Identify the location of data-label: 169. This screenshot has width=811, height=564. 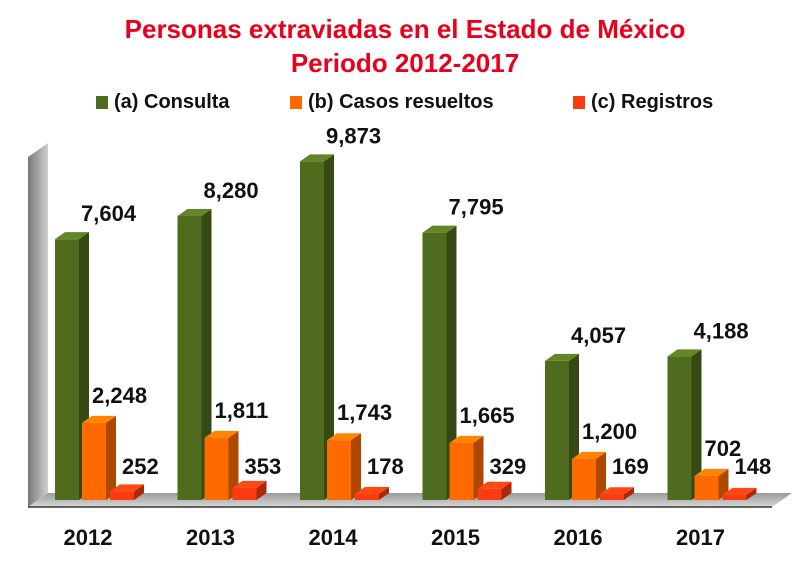
(630, 466).